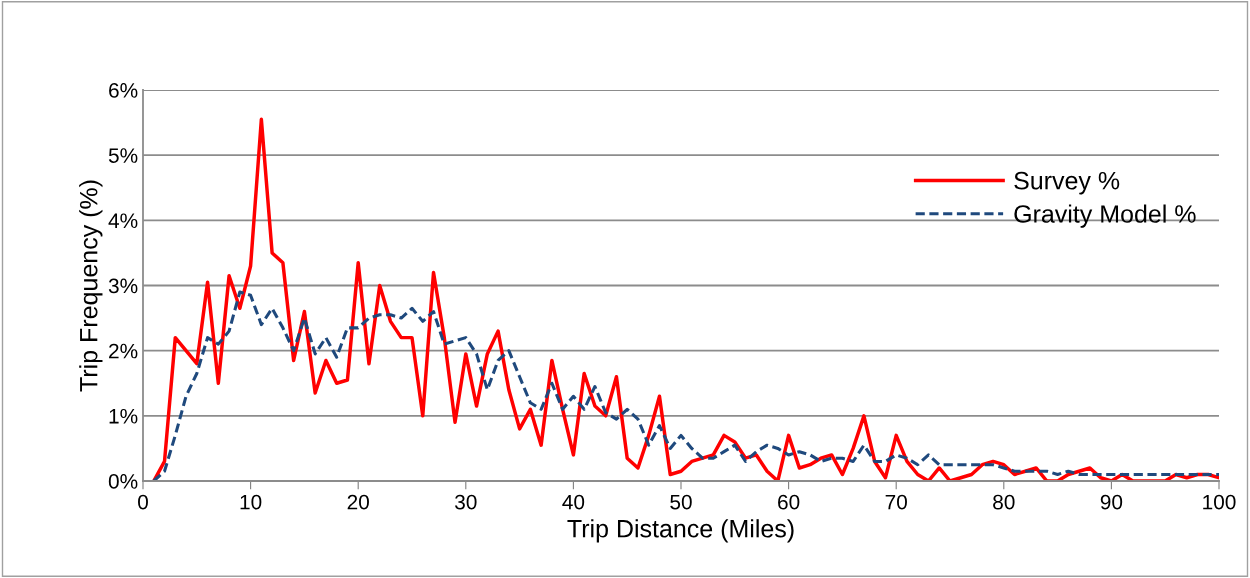  What do you see at coordinates (358, 502) in the screenshot?
I see `x-tick-label: 20` at bounding box center [358, 502].